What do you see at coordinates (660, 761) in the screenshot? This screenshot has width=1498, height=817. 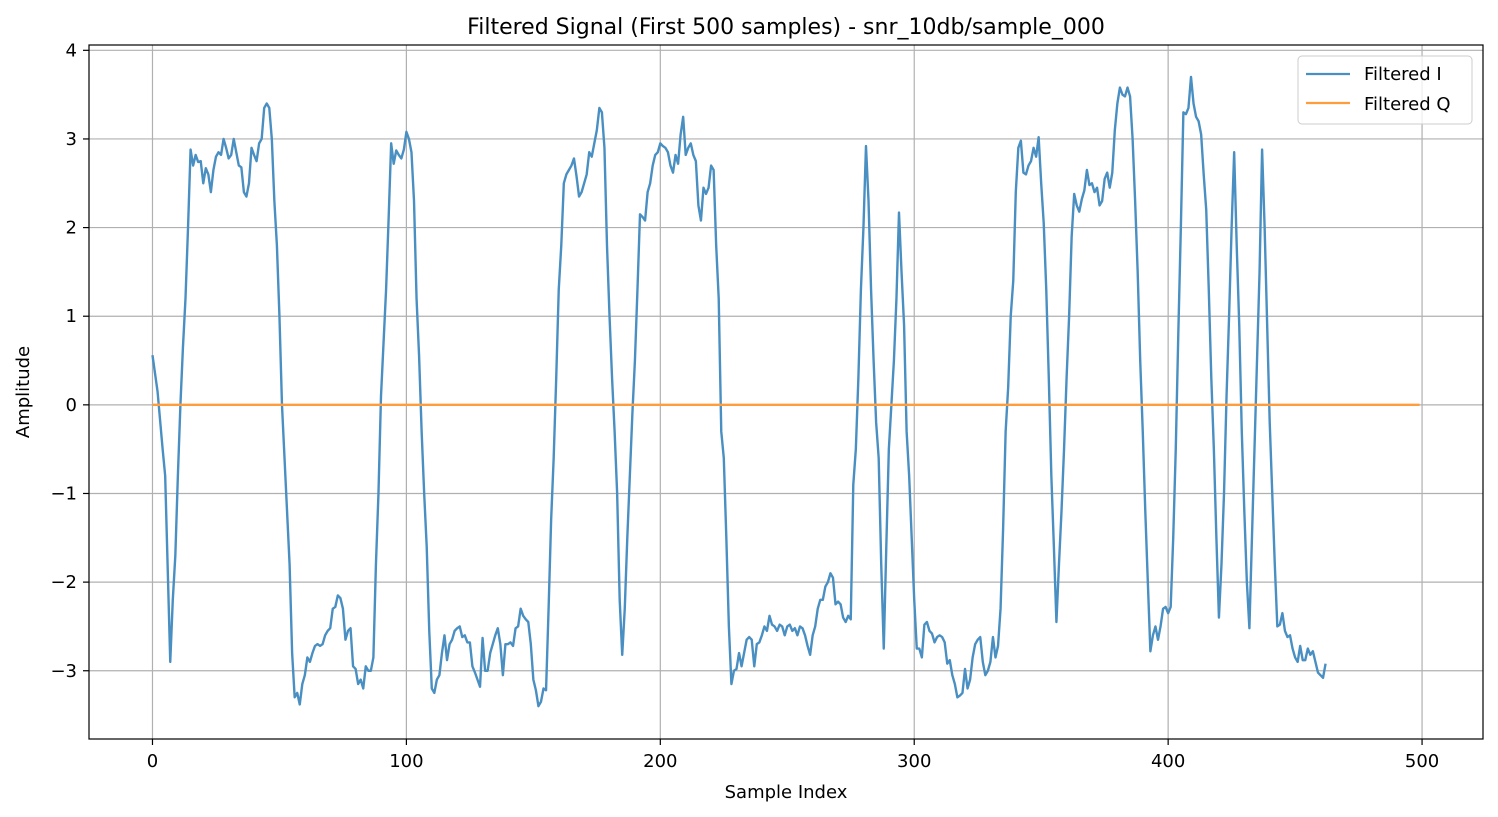 I see `x-tick-label: 200` at bounding box center [660, 761].